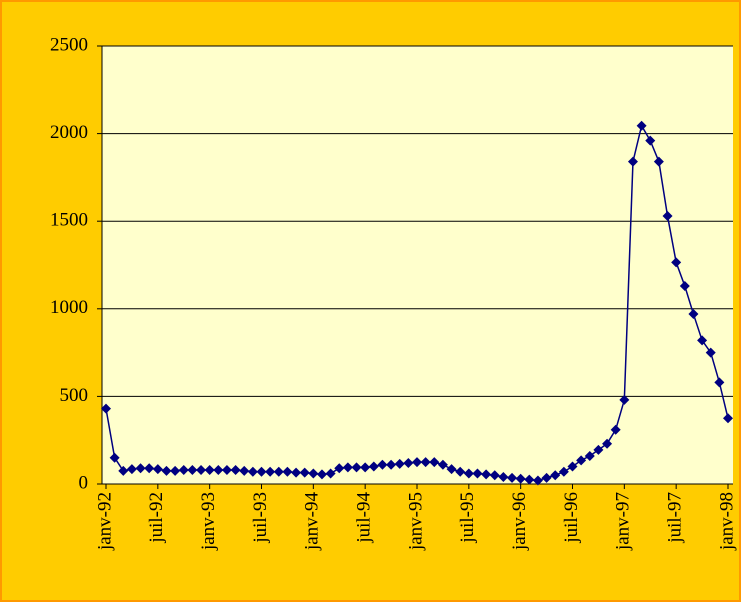 The height and width of the screenshot is (607, 741). I want to click on y-tick-label: 2000, so click(69, 132).